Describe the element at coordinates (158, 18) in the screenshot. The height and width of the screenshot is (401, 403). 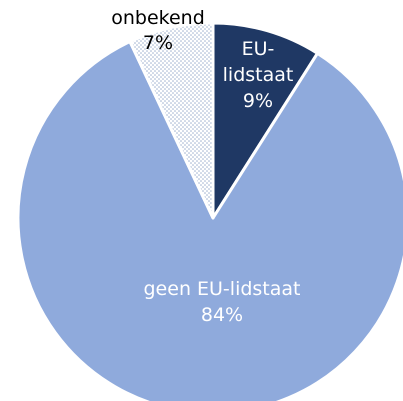
I see `label-onbekend-line-0: onbekend` at that location.